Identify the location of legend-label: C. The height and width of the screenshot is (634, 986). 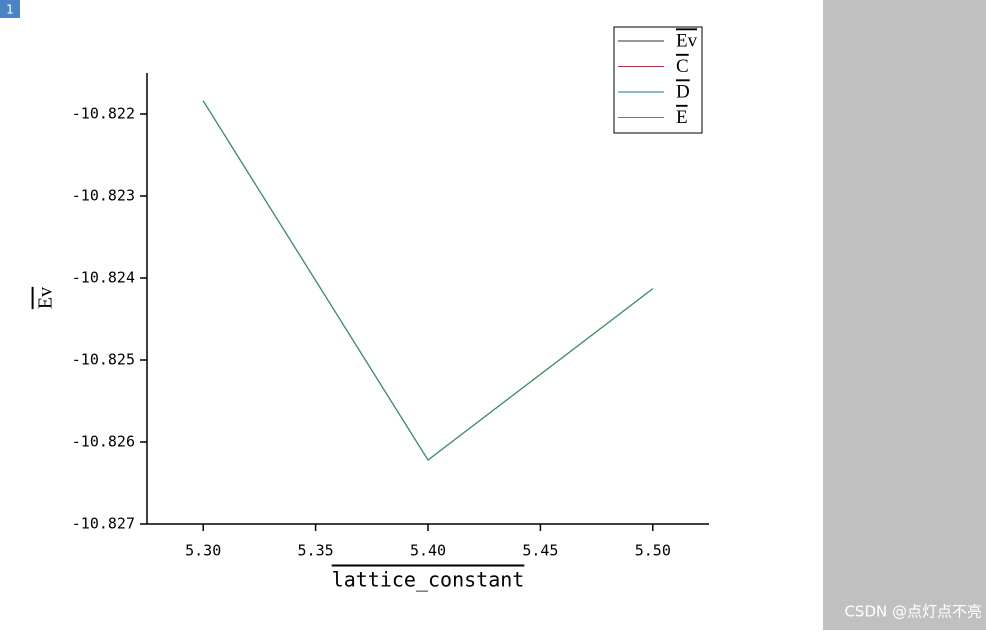
(682, 66).